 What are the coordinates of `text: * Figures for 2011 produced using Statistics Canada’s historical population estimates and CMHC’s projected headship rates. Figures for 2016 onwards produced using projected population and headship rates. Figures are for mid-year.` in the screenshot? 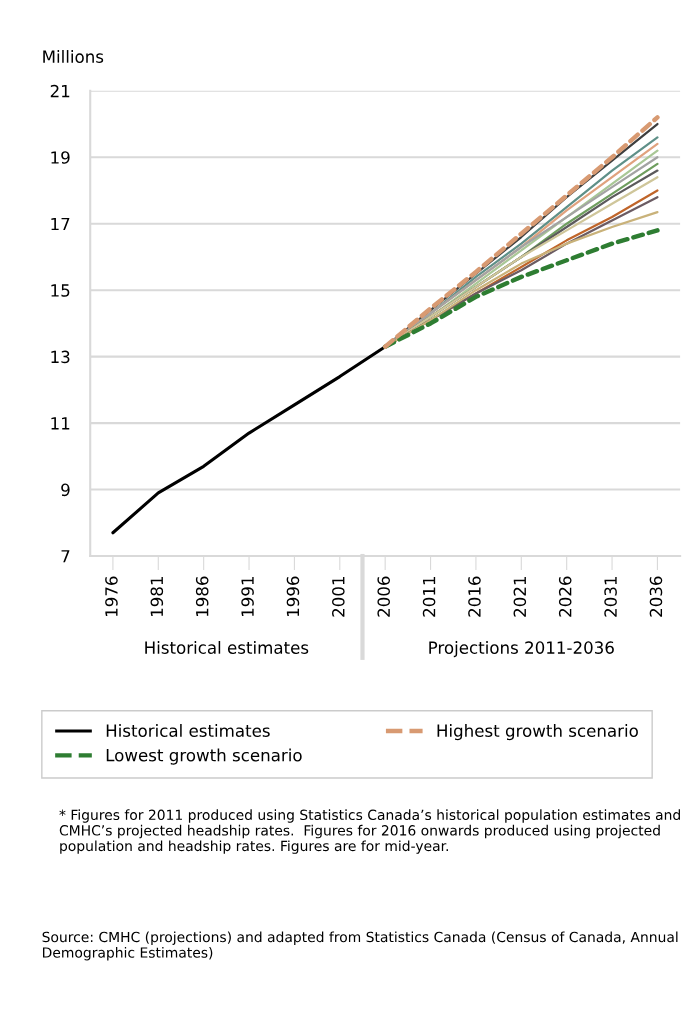 It's located at (369, 831).